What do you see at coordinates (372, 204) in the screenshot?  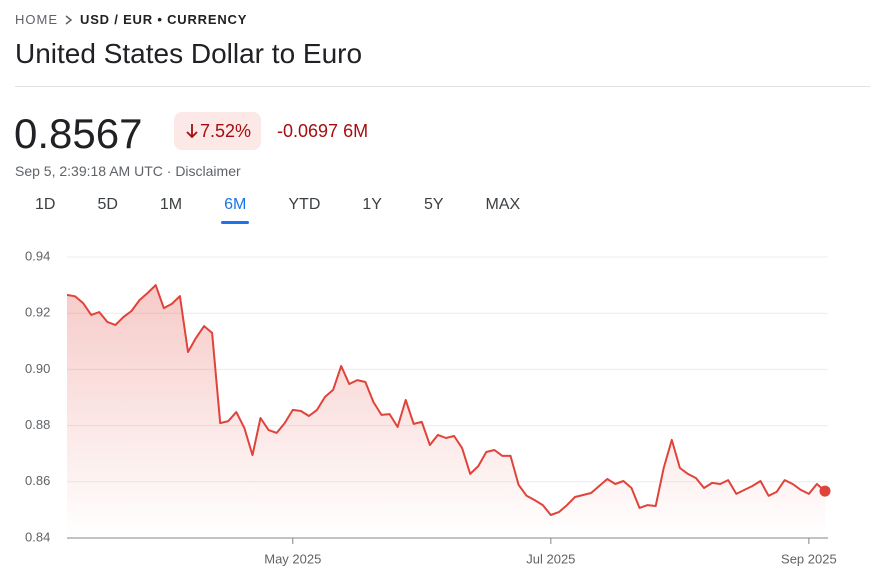 I see `range-tab: 1Y` at bounding box center [372, 204].